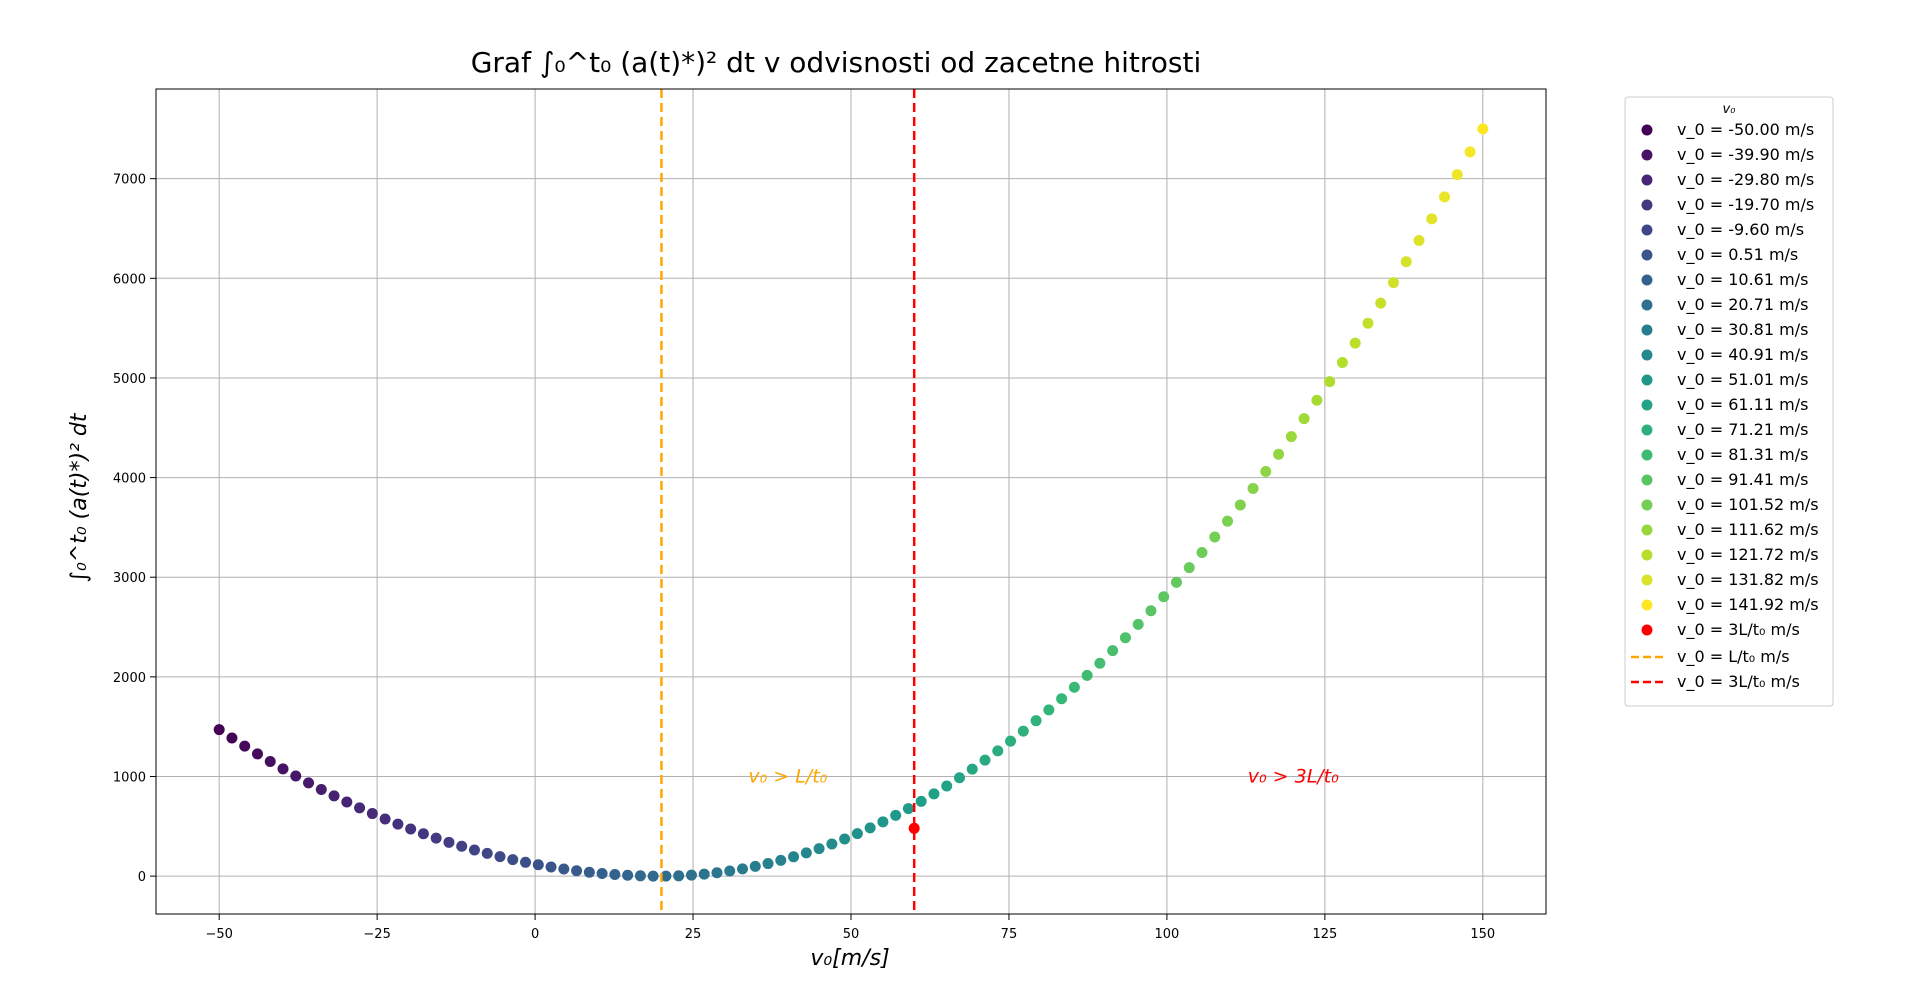  What do you see at coordinates (129, 479) in the screenshot?
I see `y-tick-label: 4000` at bounding box center [129, 479].